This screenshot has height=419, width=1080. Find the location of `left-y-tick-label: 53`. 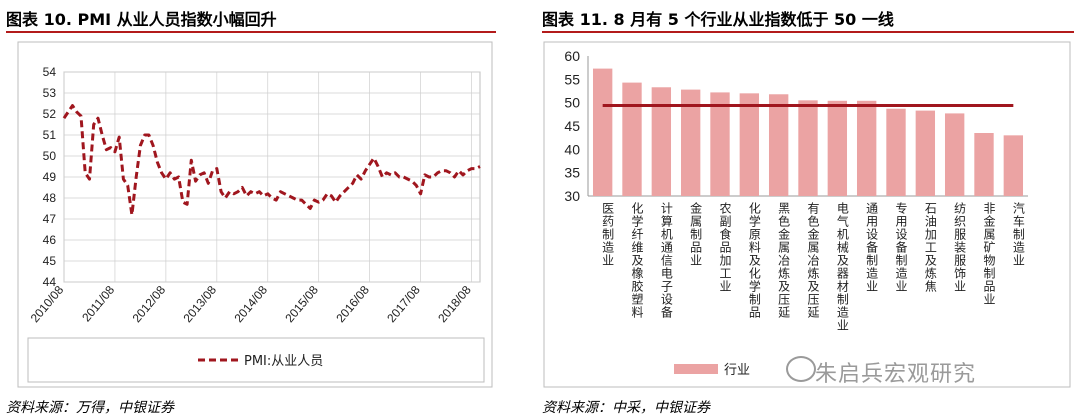

left-y-tick-label: 53 is located at coordinates (50, 93).